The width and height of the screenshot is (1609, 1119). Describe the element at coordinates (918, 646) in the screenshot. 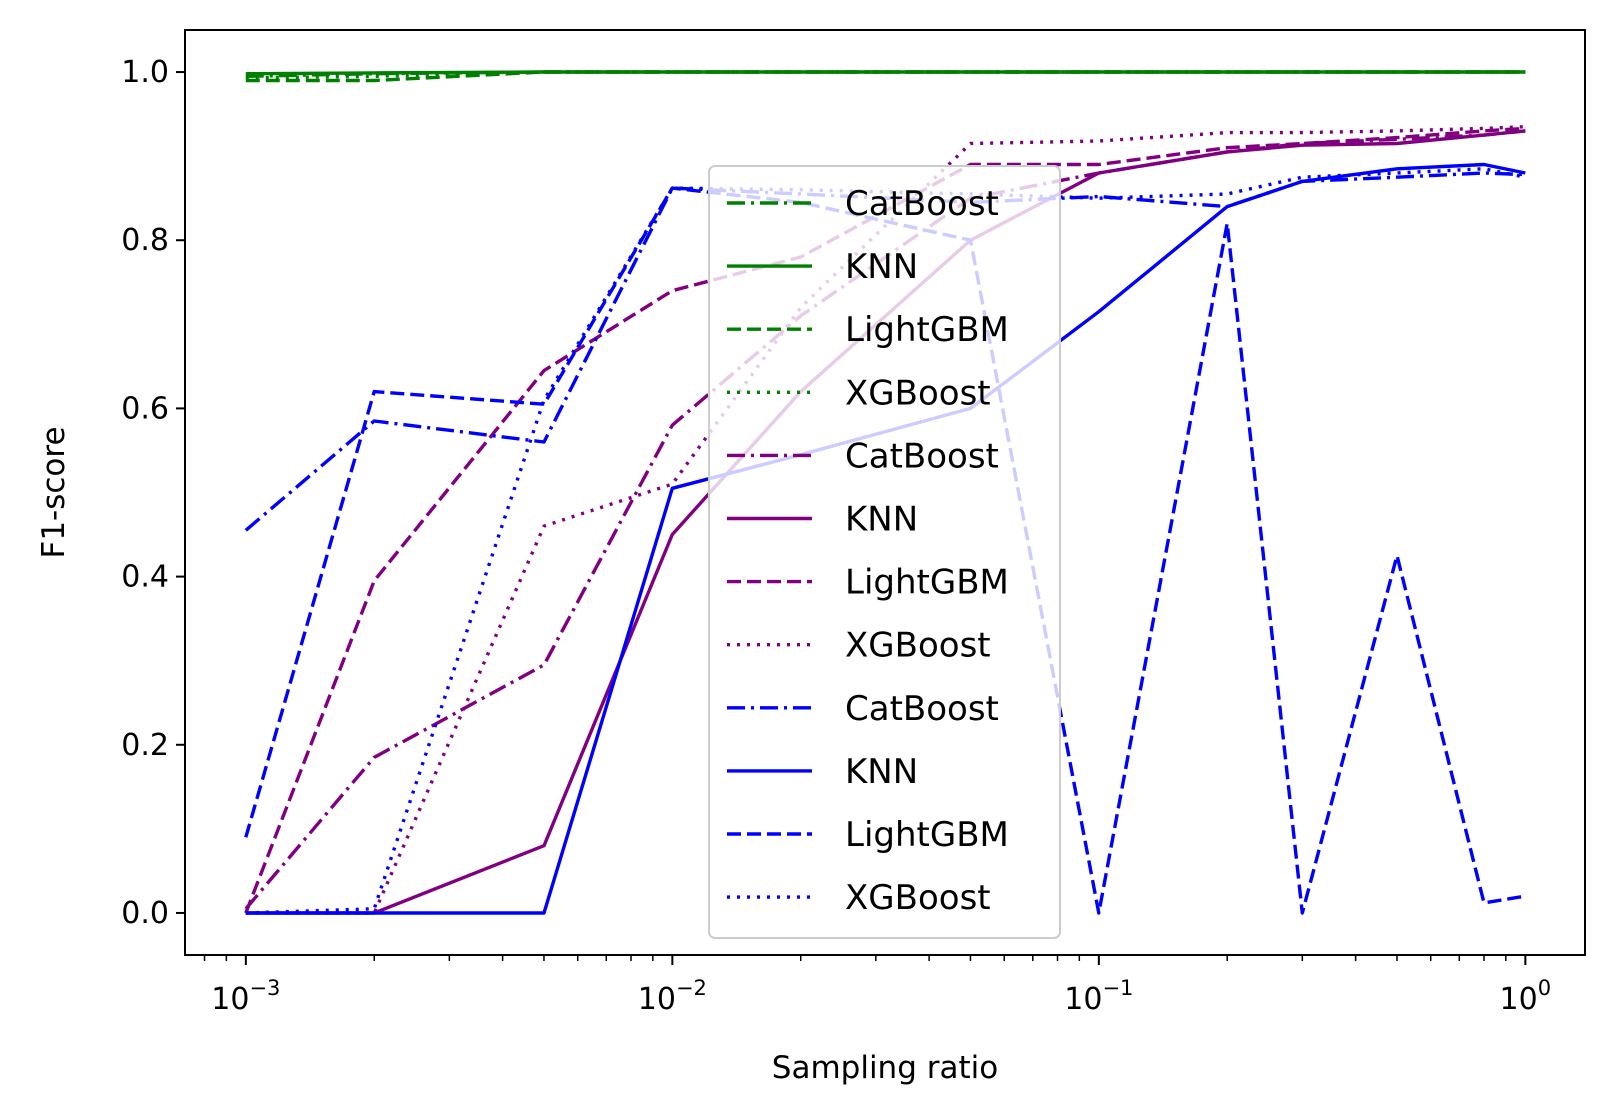

I see `legend-label-8: XGBoost` at that location.